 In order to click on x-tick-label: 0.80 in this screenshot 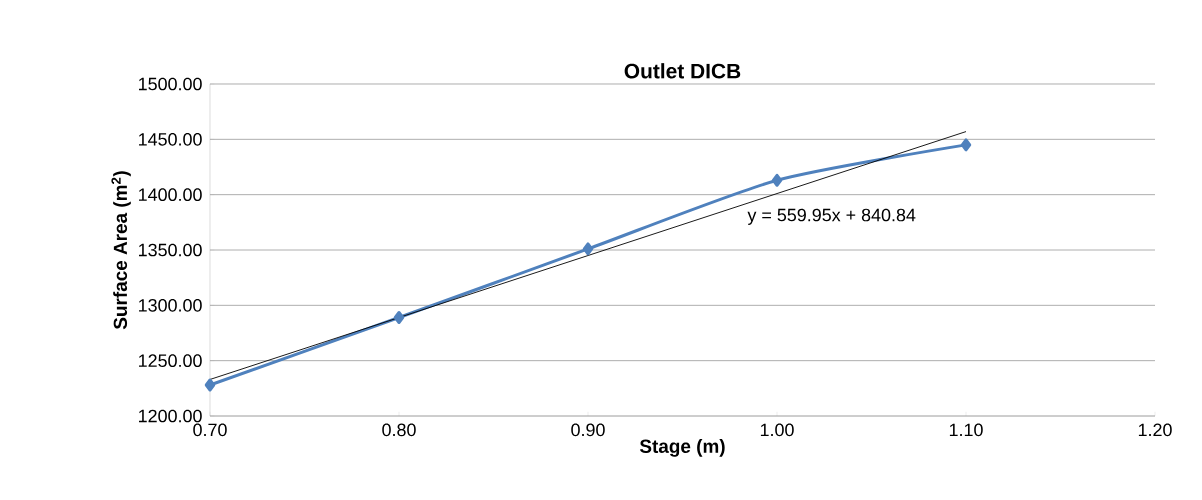, I will do `click(399, 430)`.